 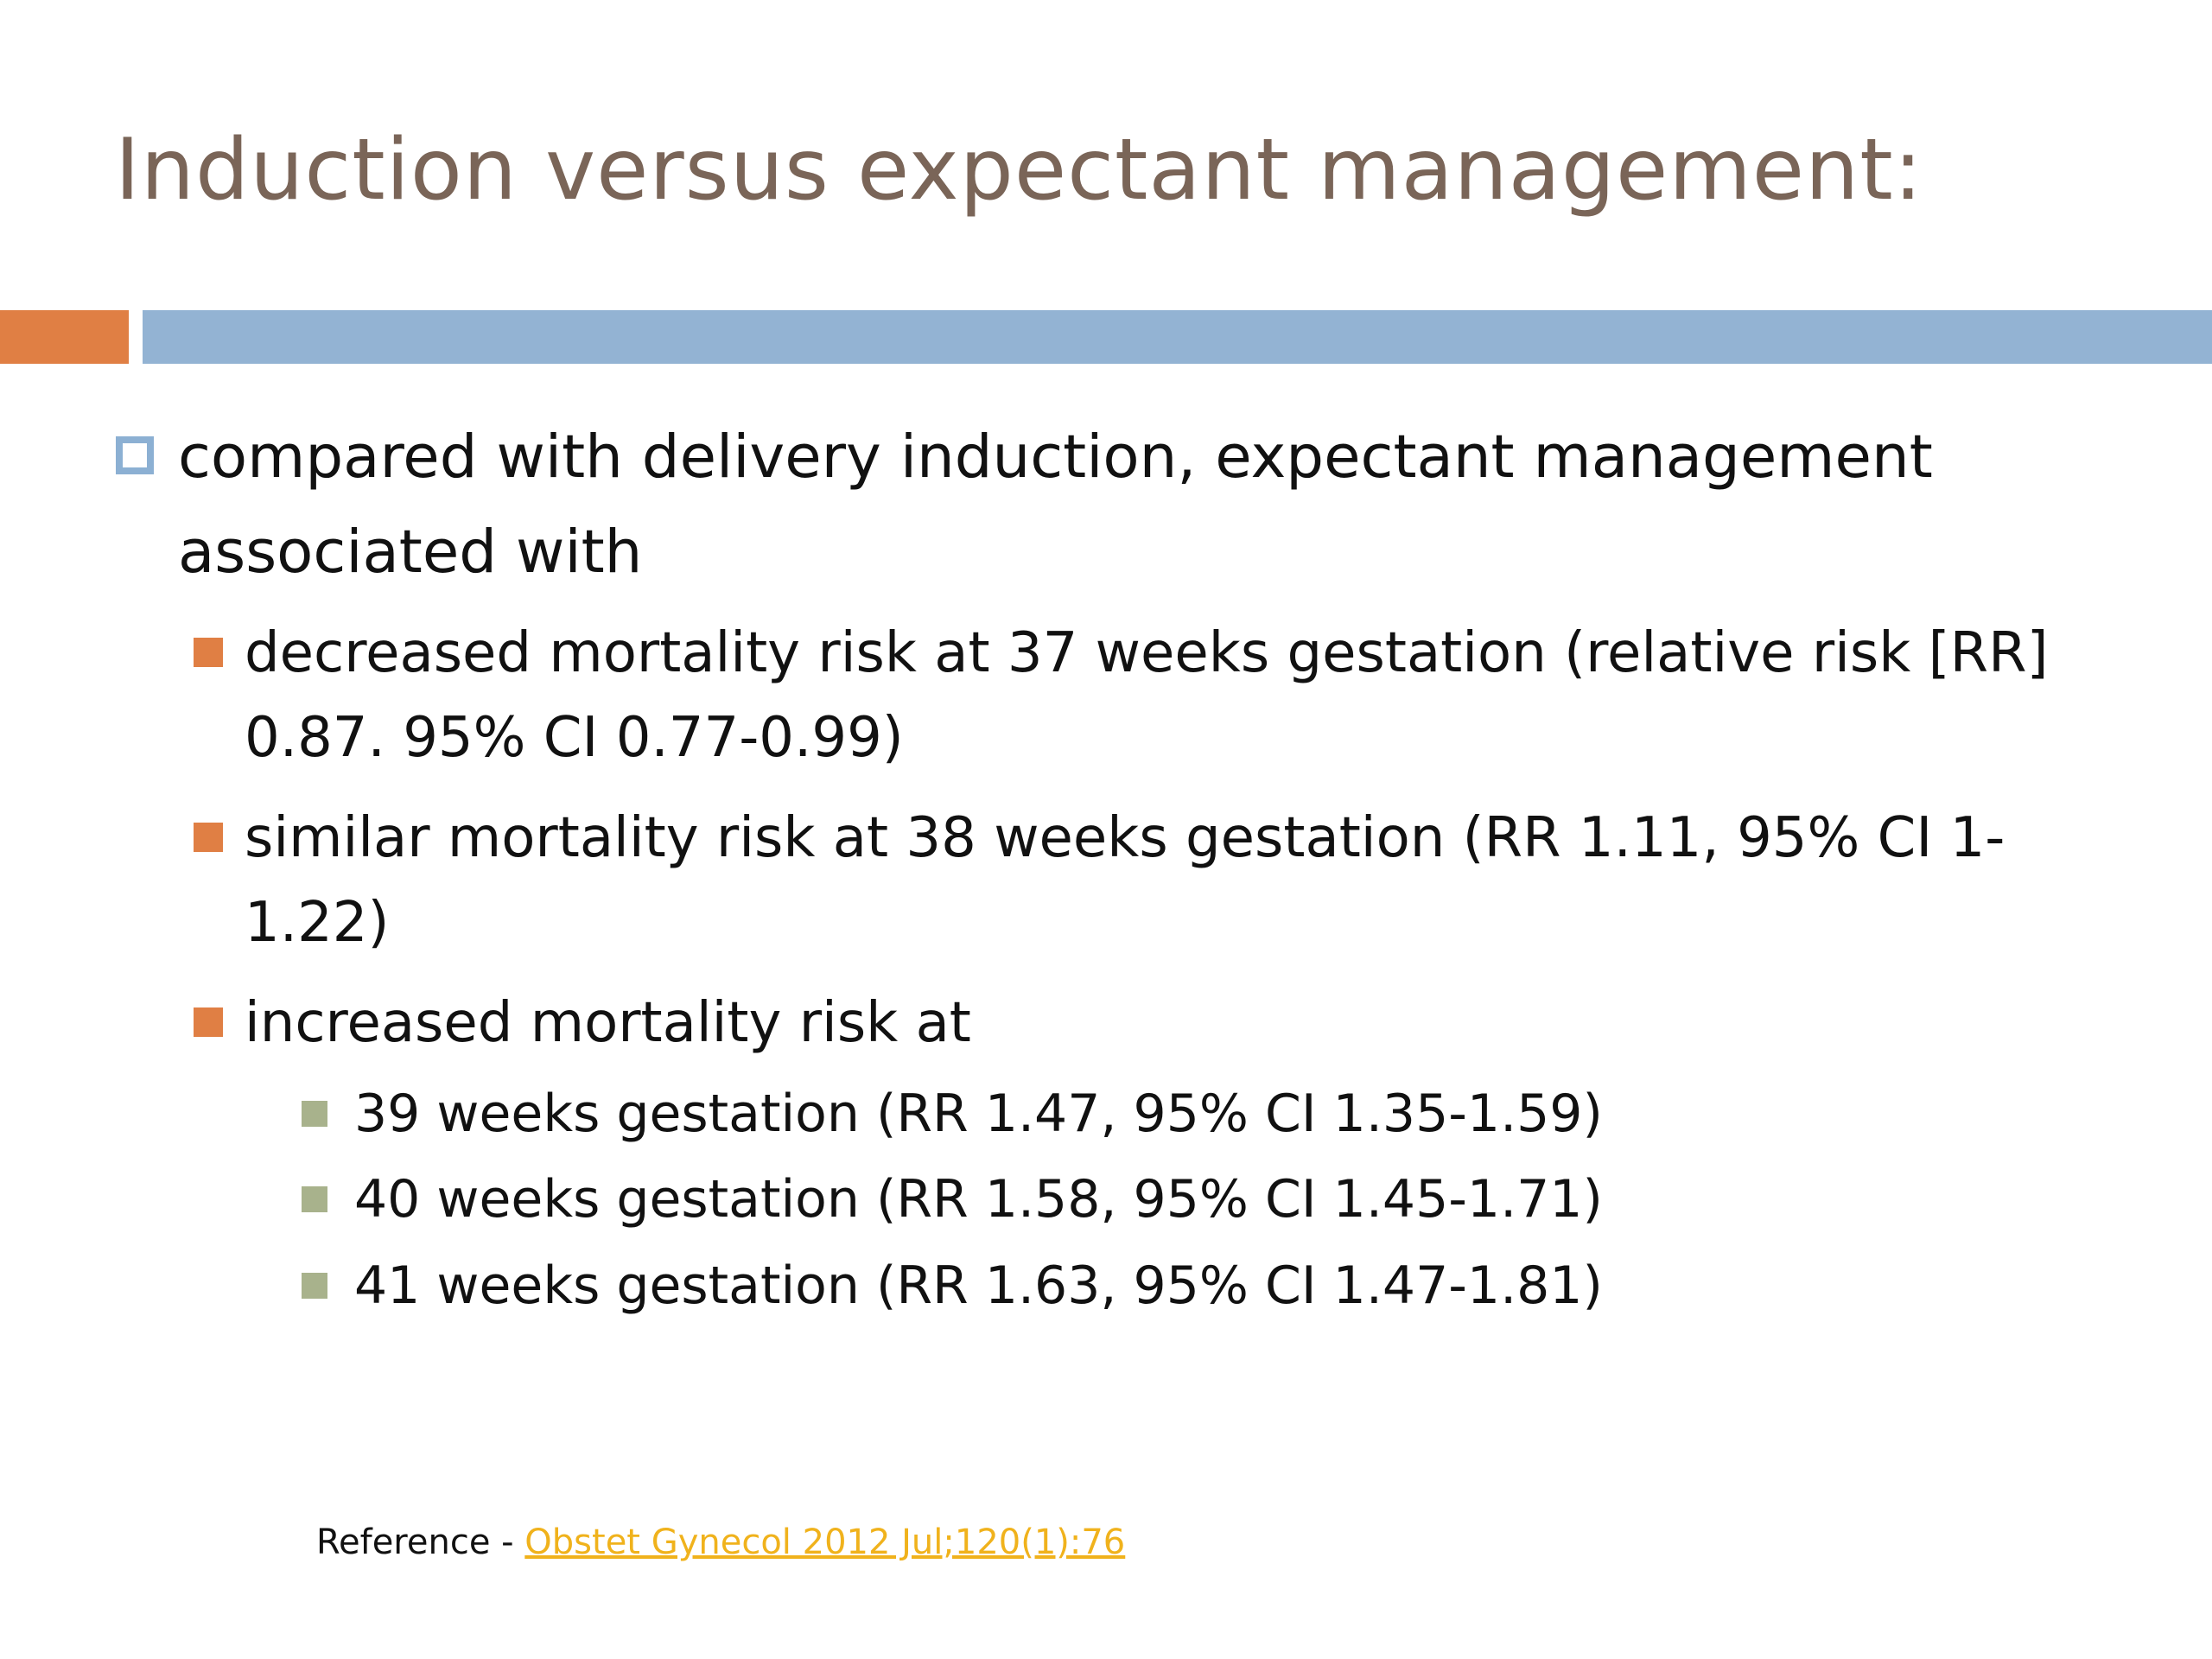 I want to click on accent-bar-blue, so click(x=1177, y=337).